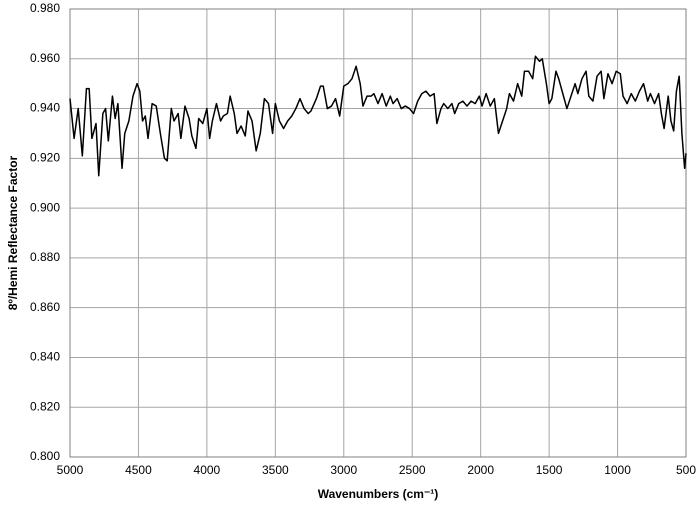 This screenshot has width=700, height=507. I want to click on x-tick-label: 1500, so click(549, 470).